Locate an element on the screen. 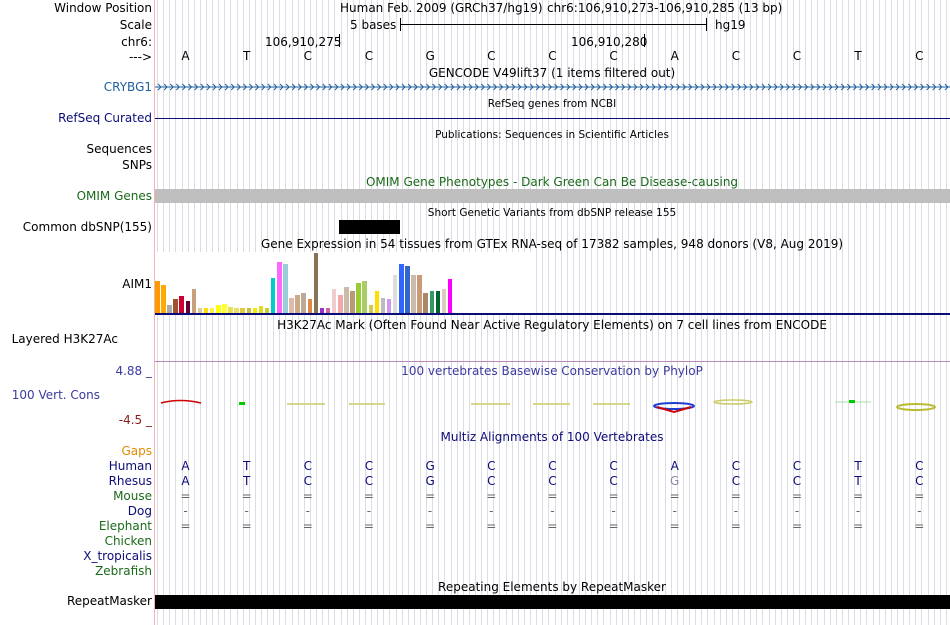 The image size is (950, 625). omim-genes-label: OMIM Genes is located at coordinates (114, 196).